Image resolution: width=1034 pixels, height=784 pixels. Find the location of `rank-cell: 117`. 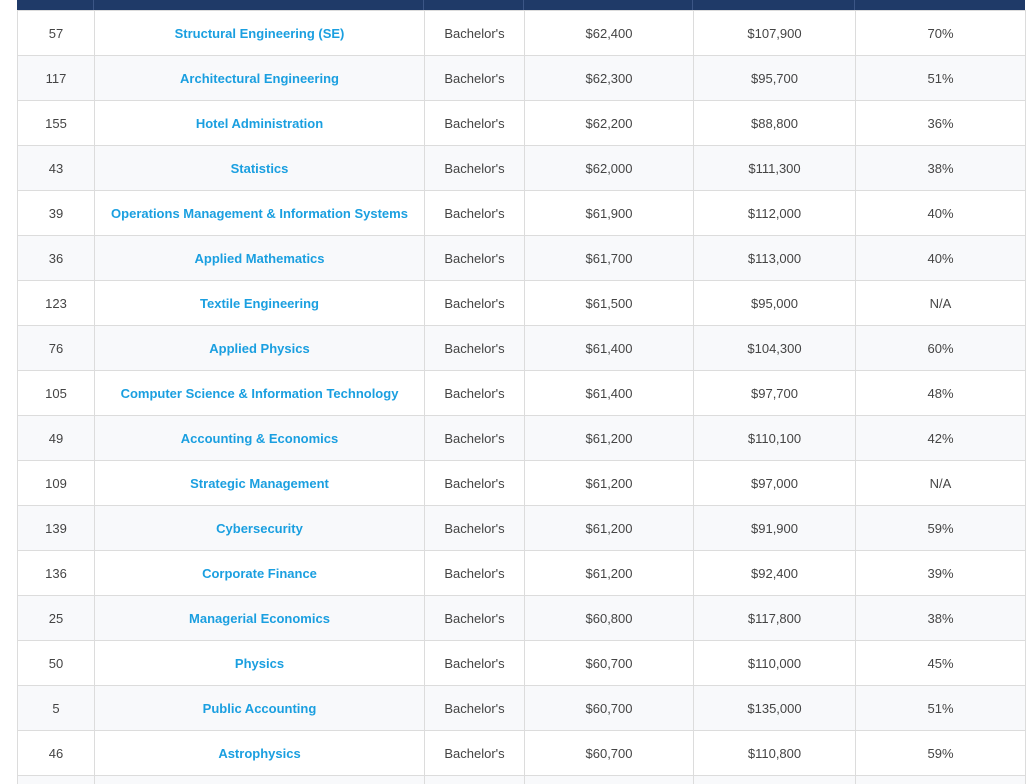

rank-cell: 117 is located at coordinates (56, 78).